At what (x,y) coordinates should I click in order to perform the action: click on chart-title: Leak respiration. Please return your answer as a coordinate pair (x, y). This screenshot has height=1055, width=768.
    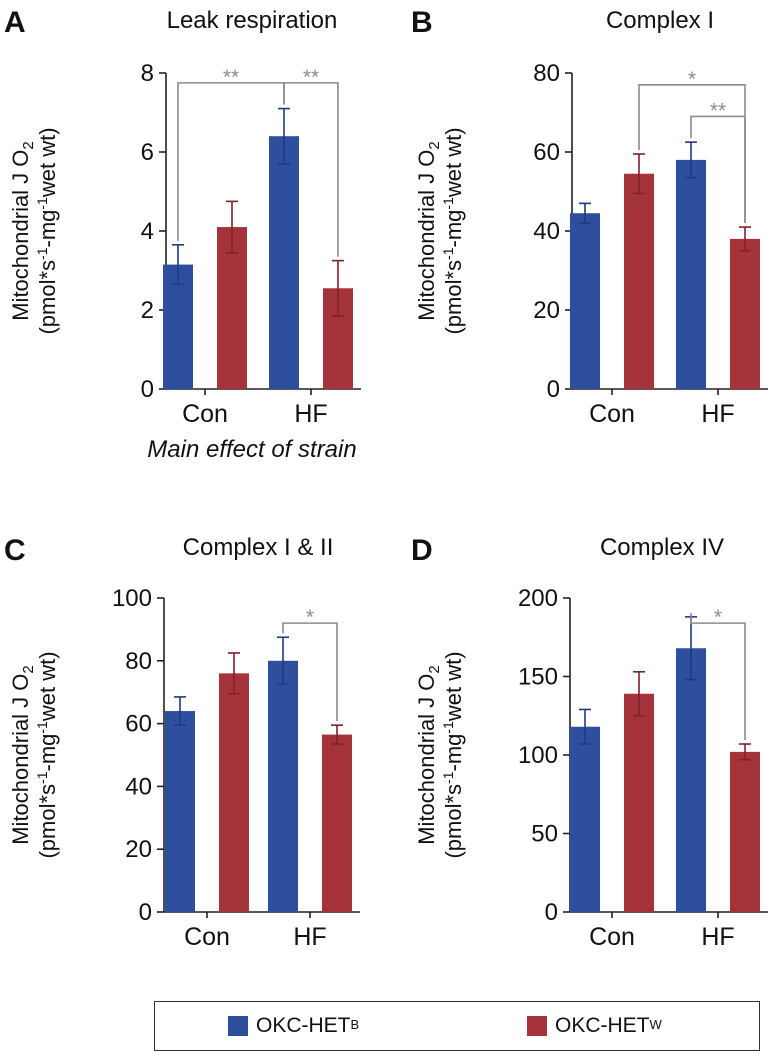
    Looking at the image, I should click on (252, 20).